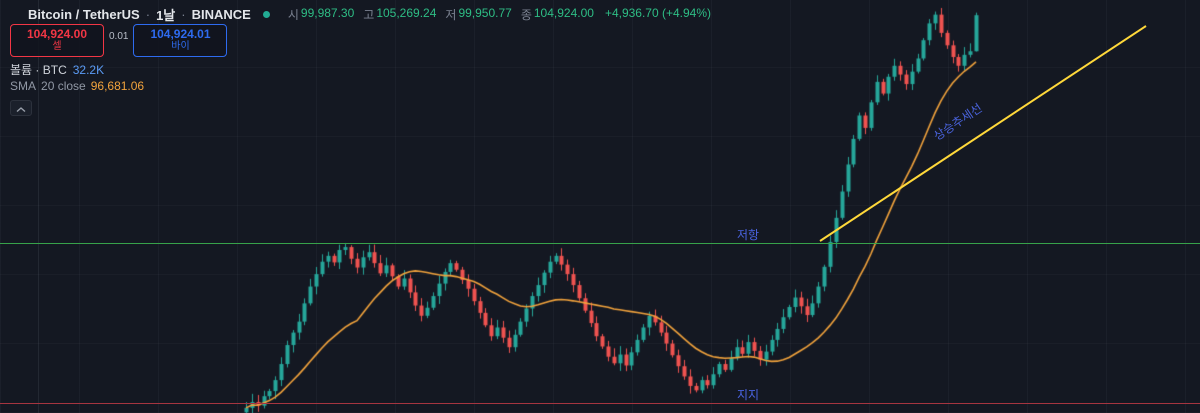  Describe the element at coordinates (526, 15) in the screenshot. I see `close-label: 종` at that location.